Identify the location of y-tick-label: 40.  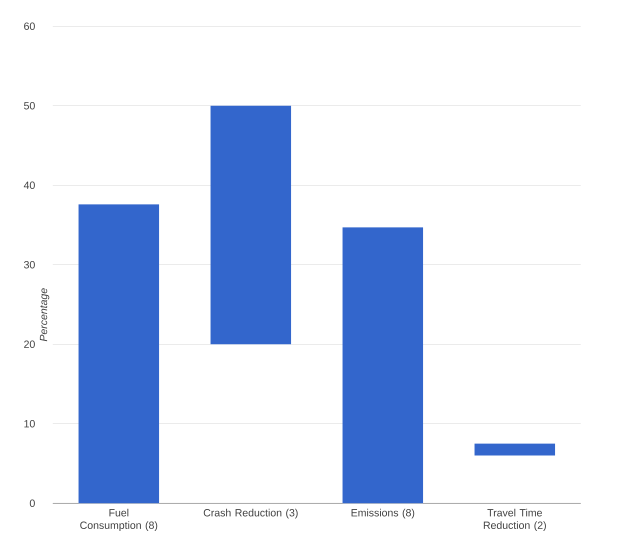
(29, 185).